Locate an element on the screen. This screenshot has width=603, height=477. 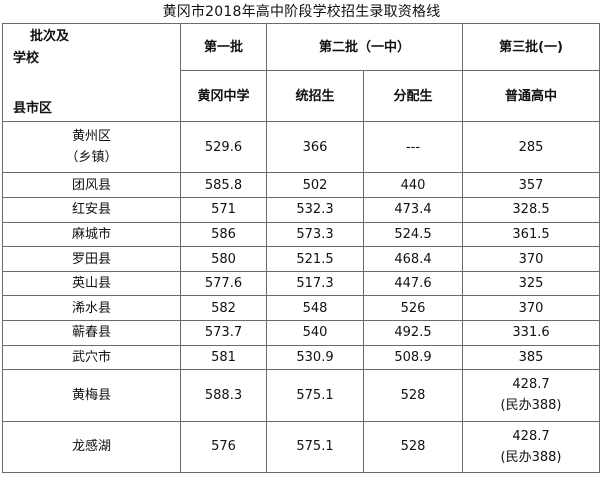
table-row: 蕲春县 573.7 540 492.5 331.6 is located at coordinates (301, 333).